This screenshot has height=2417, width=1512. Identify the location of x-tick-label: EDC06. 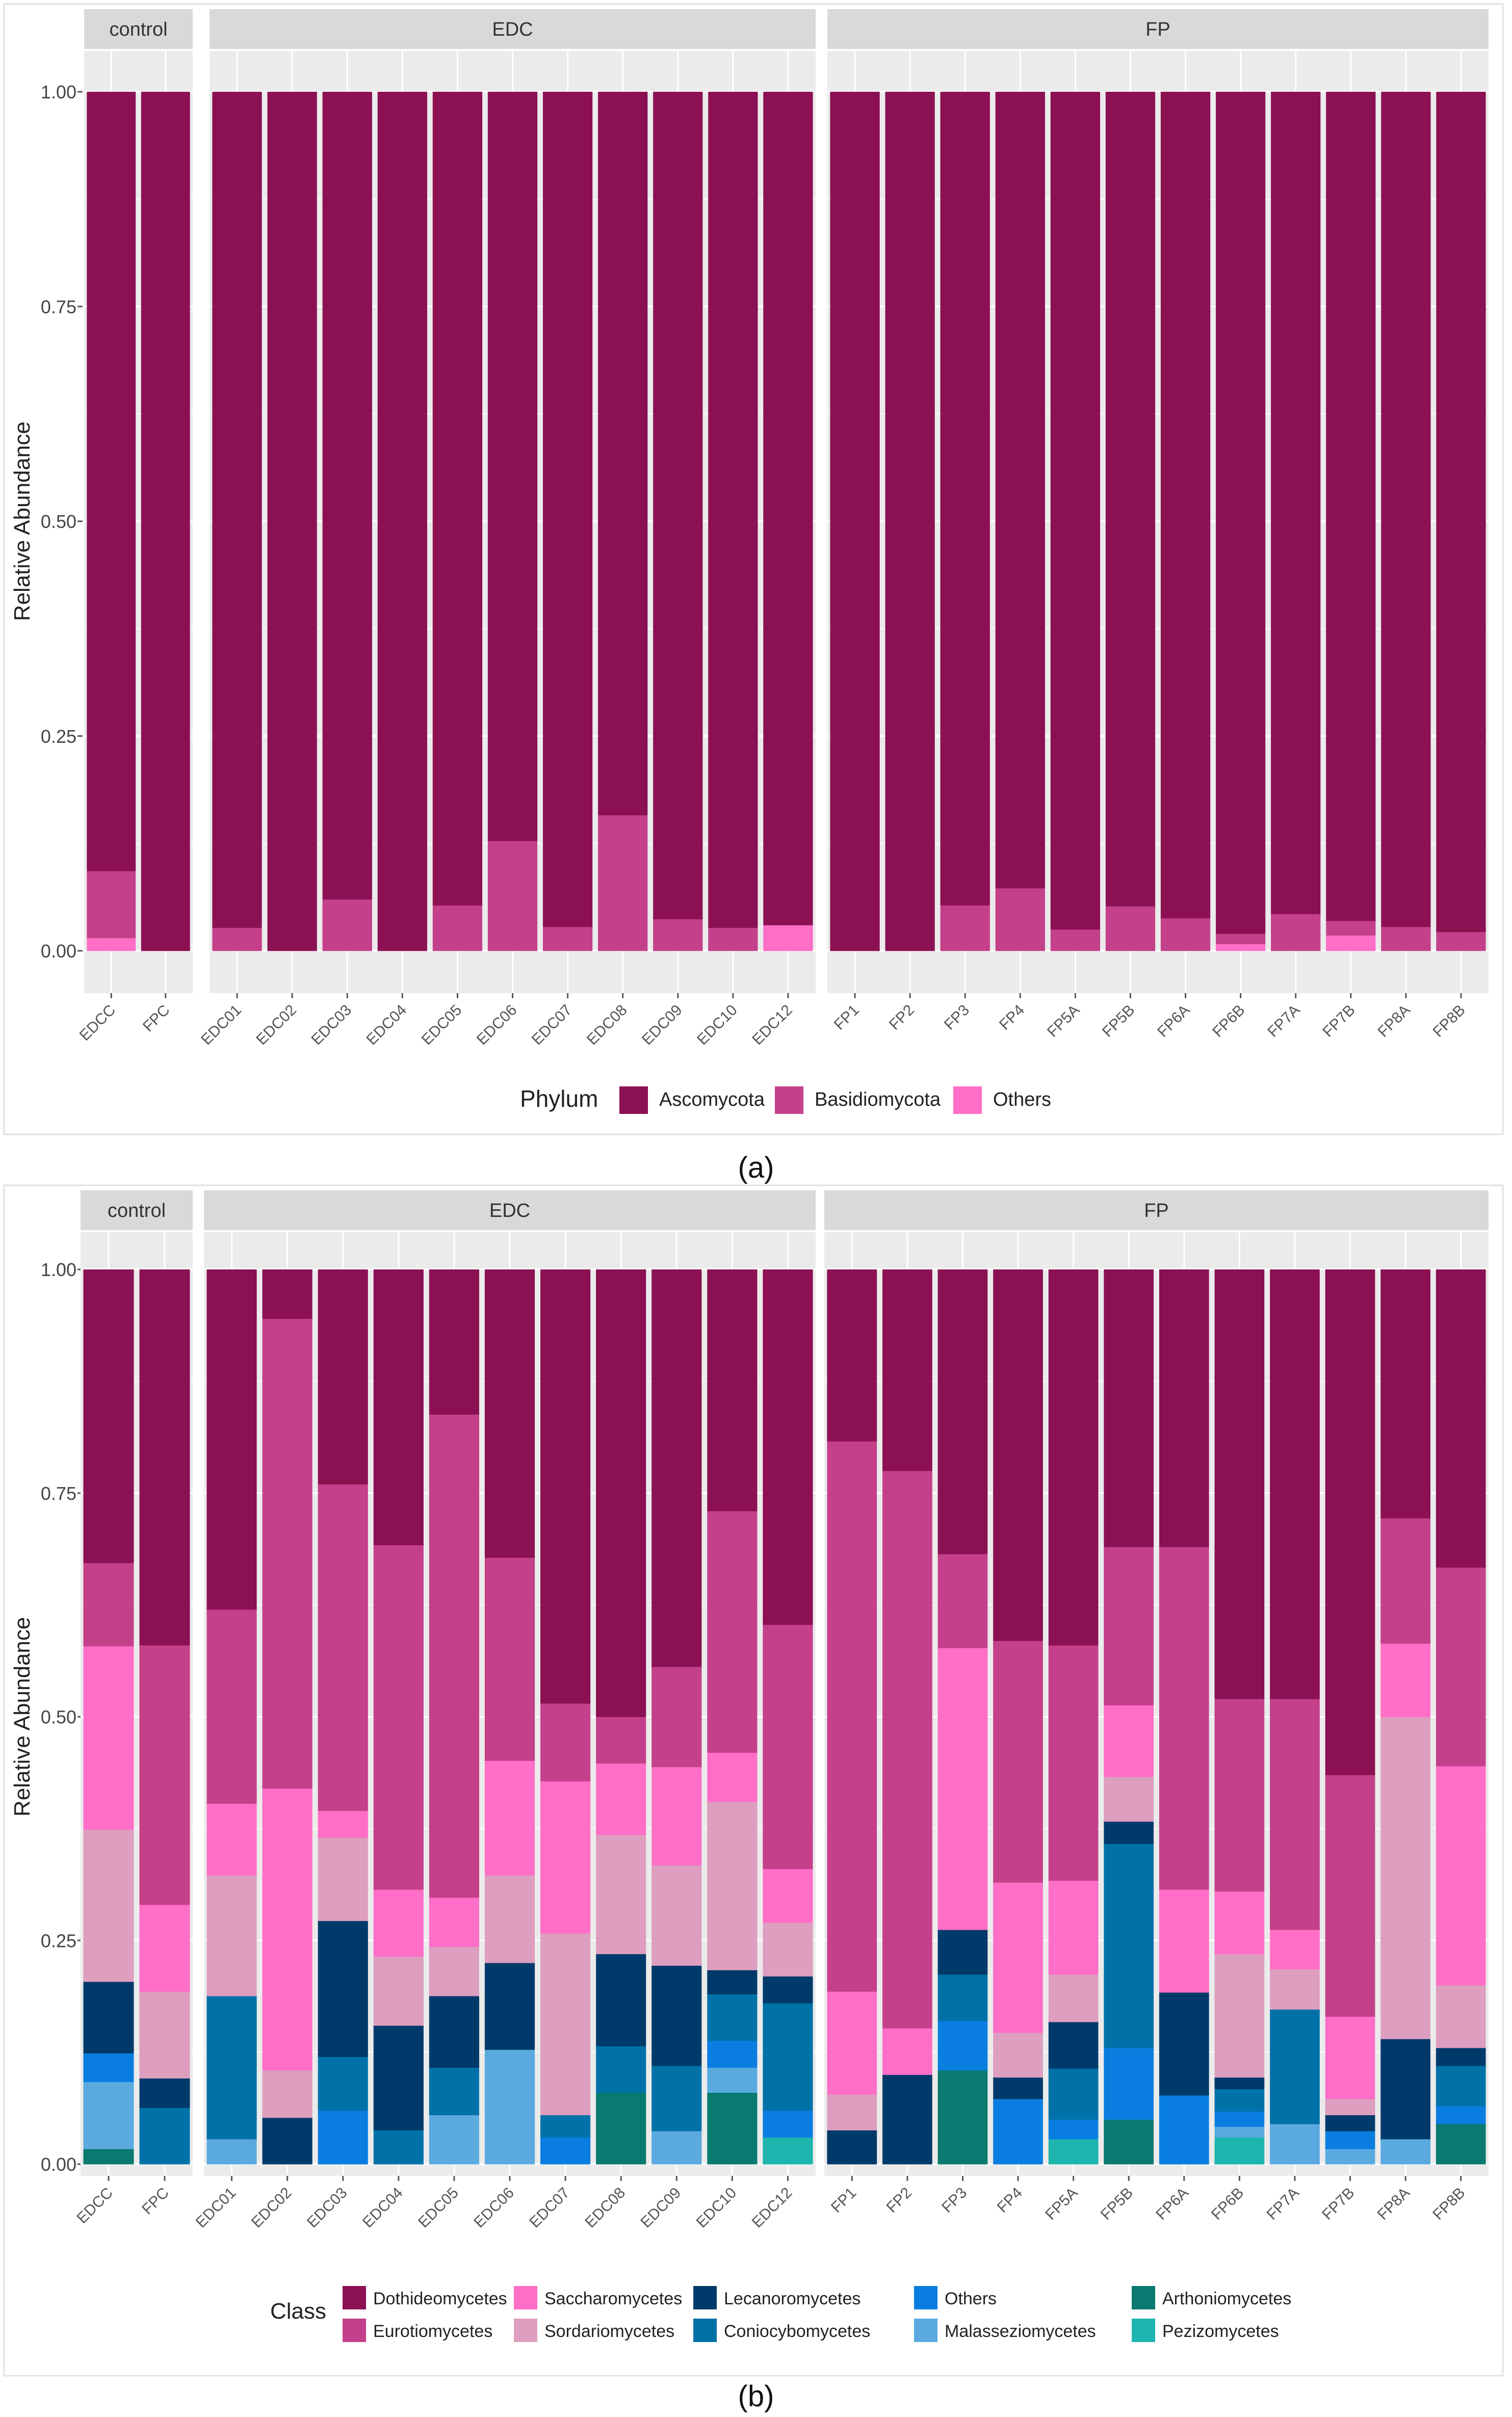
(494, 2208).